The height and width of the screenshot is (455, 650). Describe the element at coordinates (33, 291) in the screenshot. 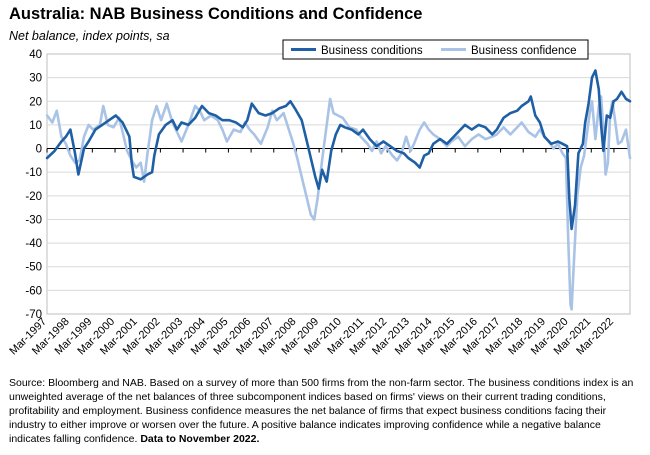

I see `y-tick-label: -60` at that location.